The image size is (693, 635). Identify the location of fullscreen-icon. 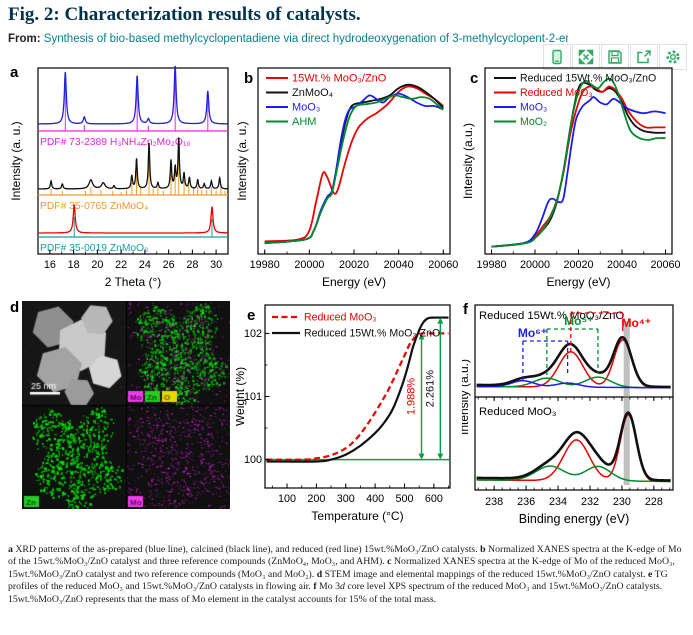
(586, 57).